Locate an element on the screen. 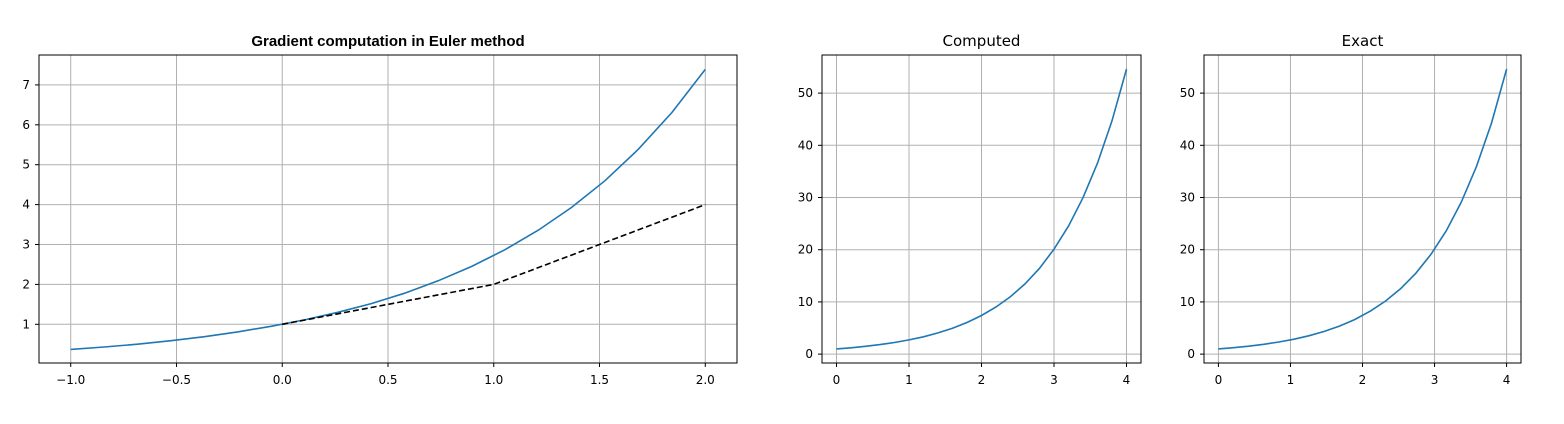  y-tick-label: 1 is located at coordinates (26, 324).